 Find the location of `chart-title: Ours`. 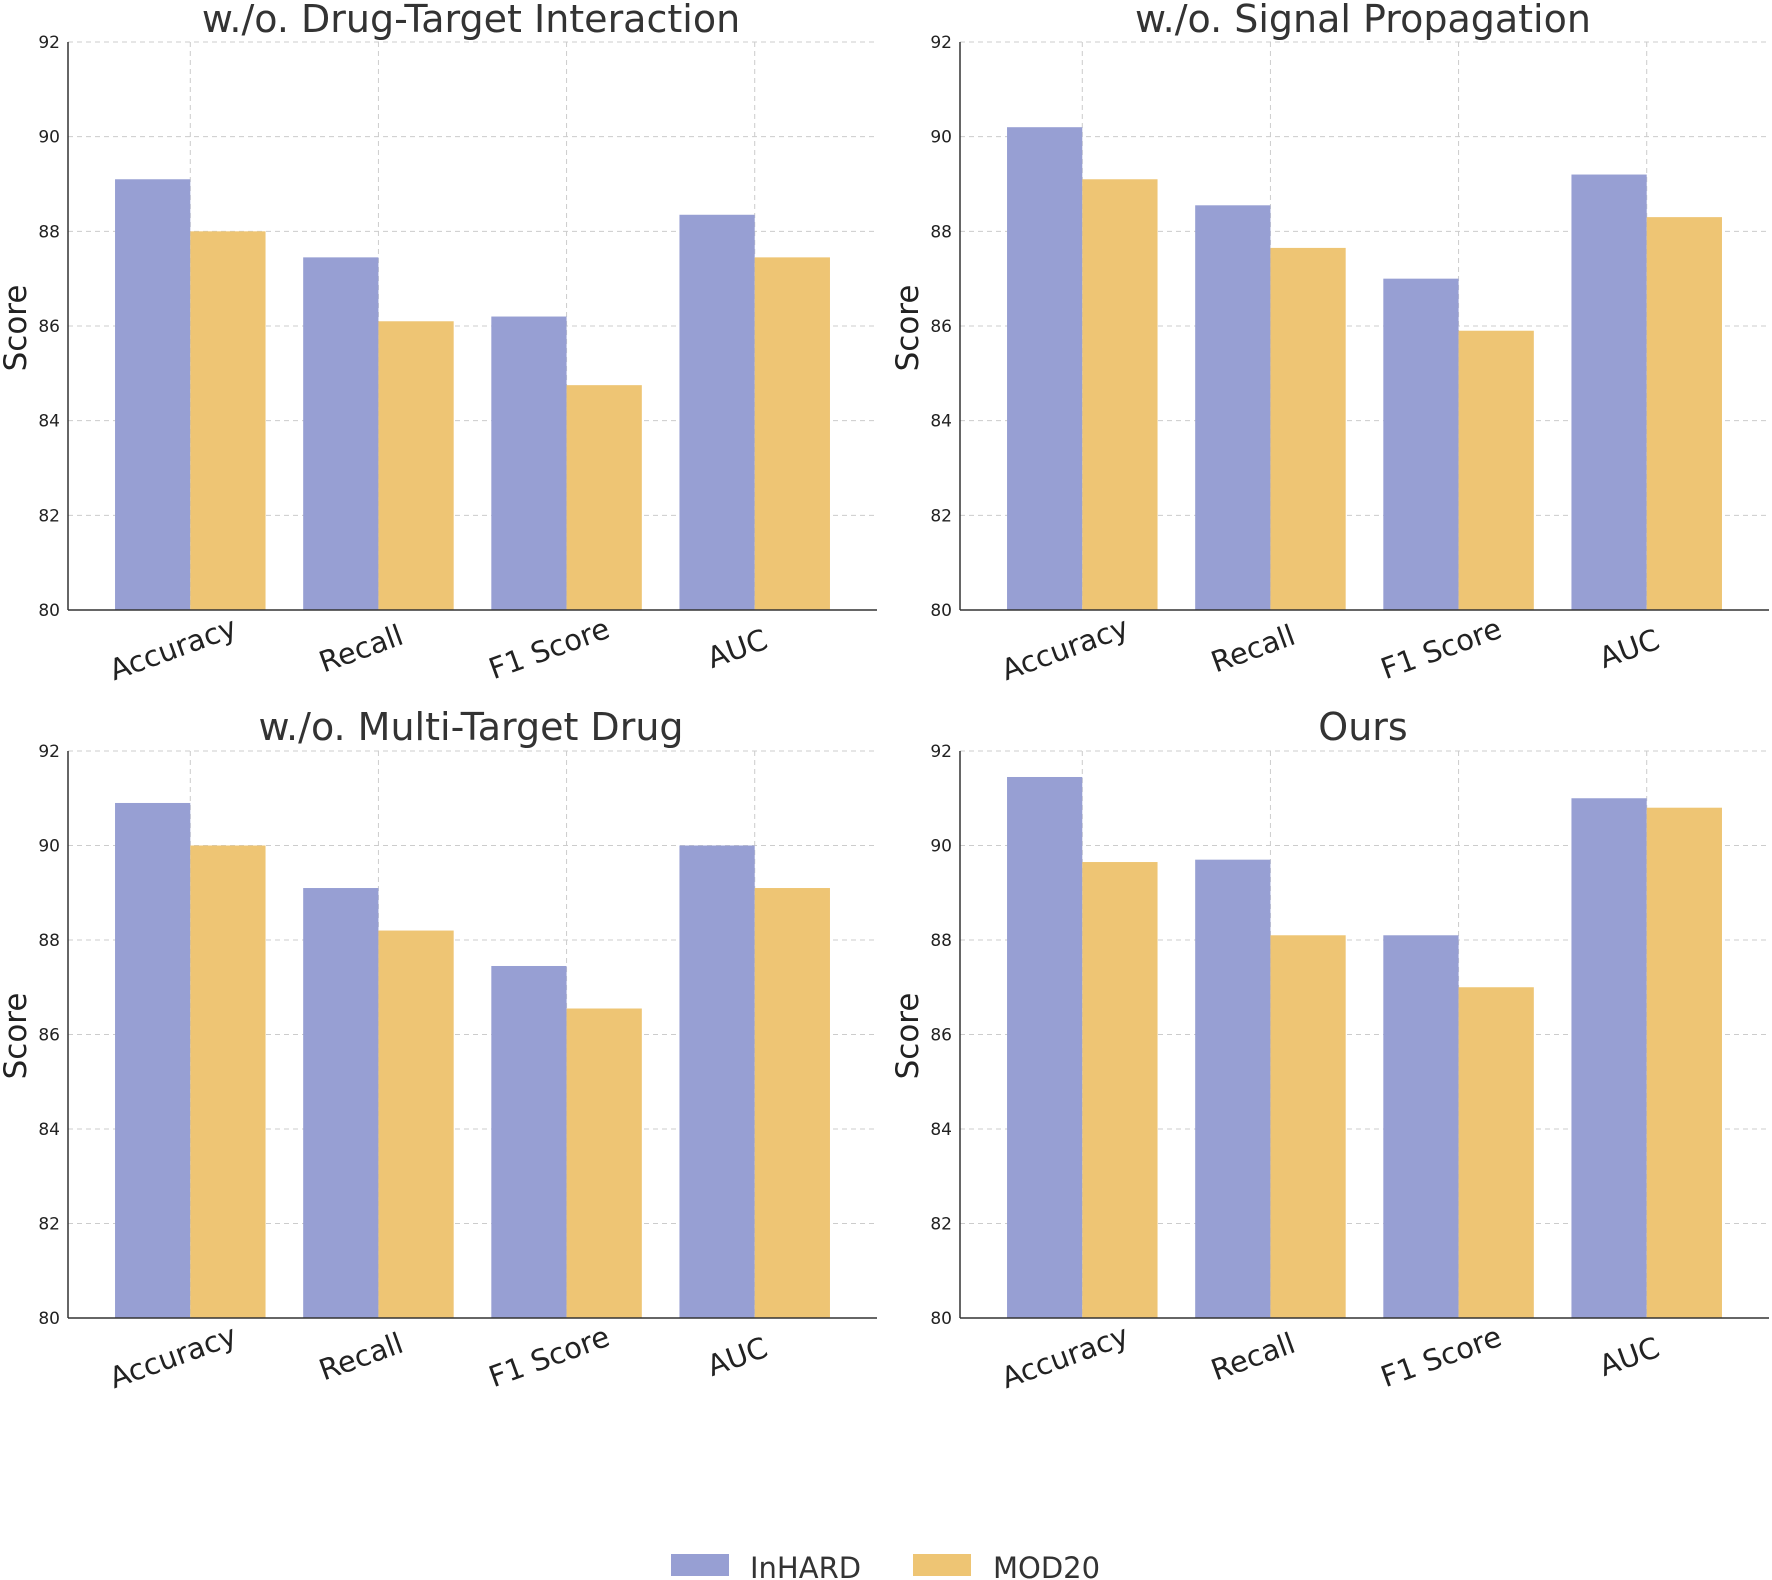

chart-title: Ours is located at coordinates (1362, 727).